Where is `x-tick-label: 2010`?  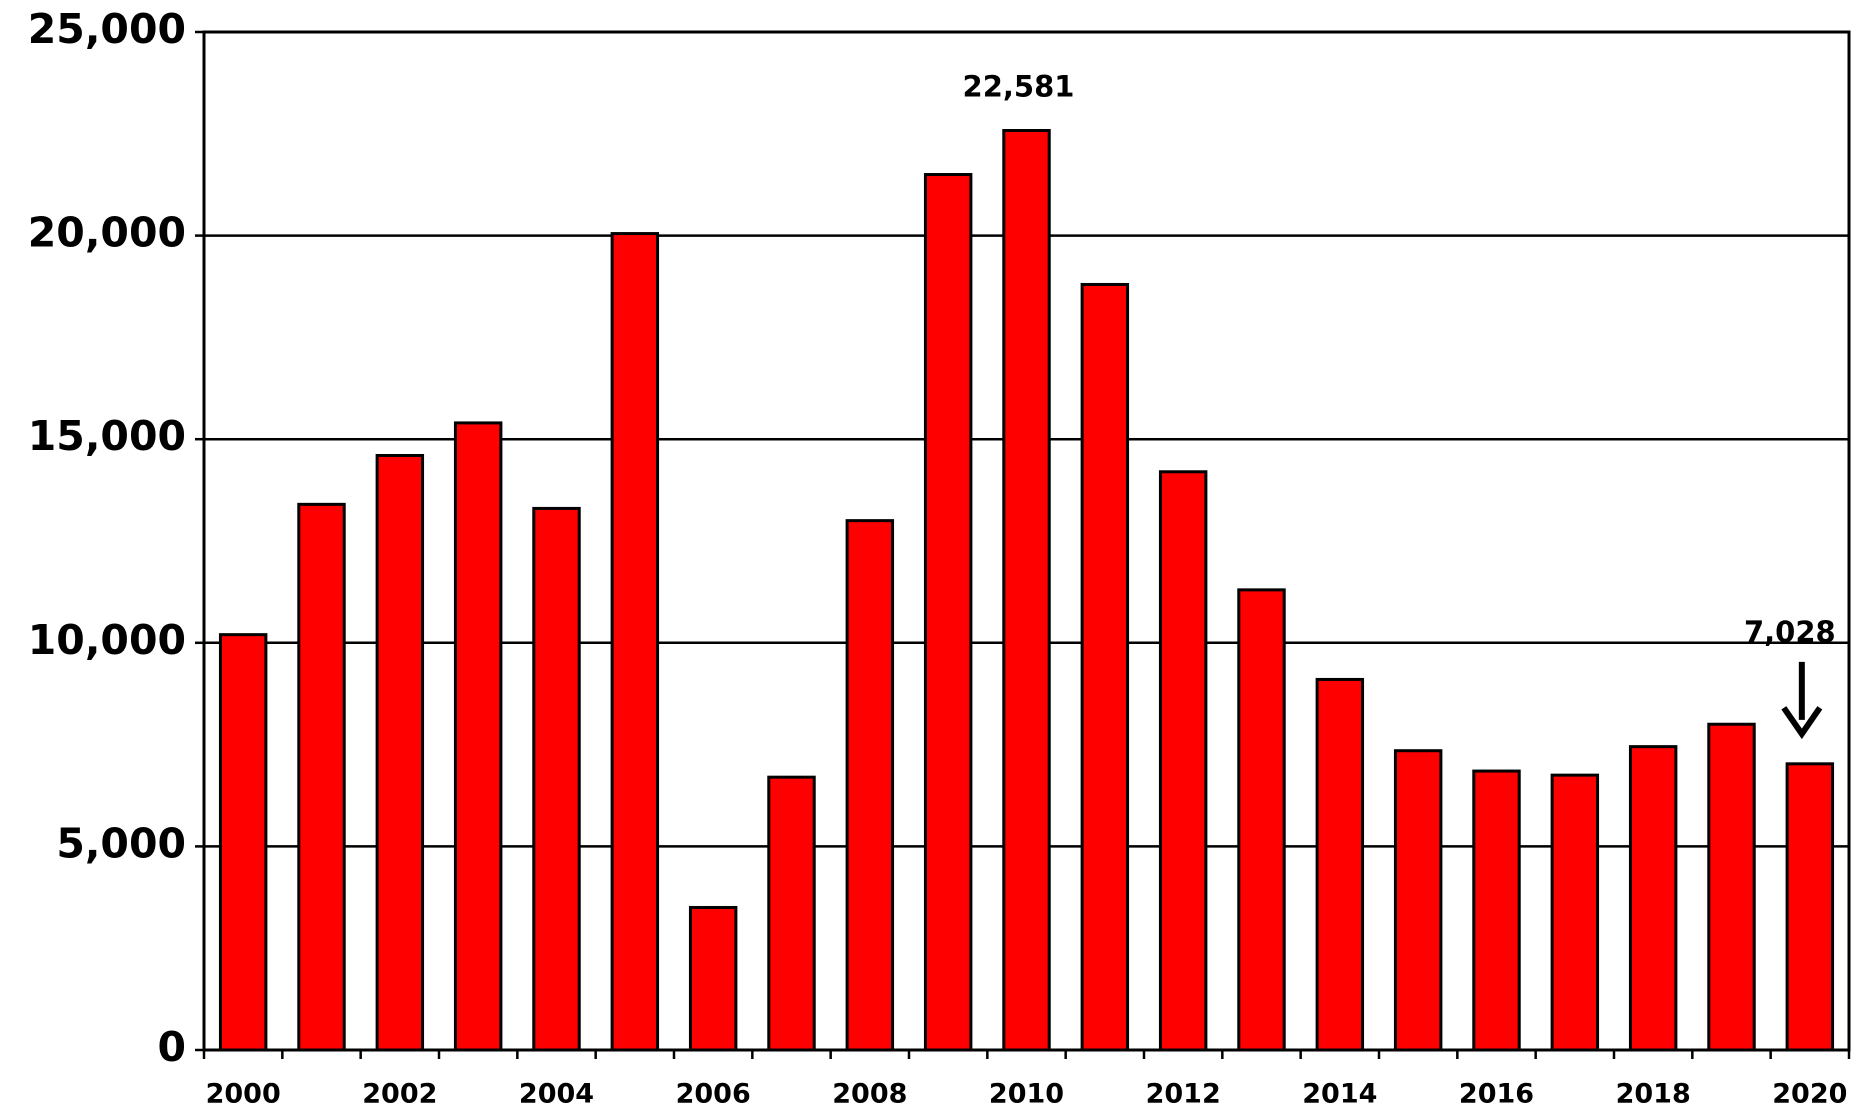
x-tick-label: 2010 is located at coordinates (1026, 1094).